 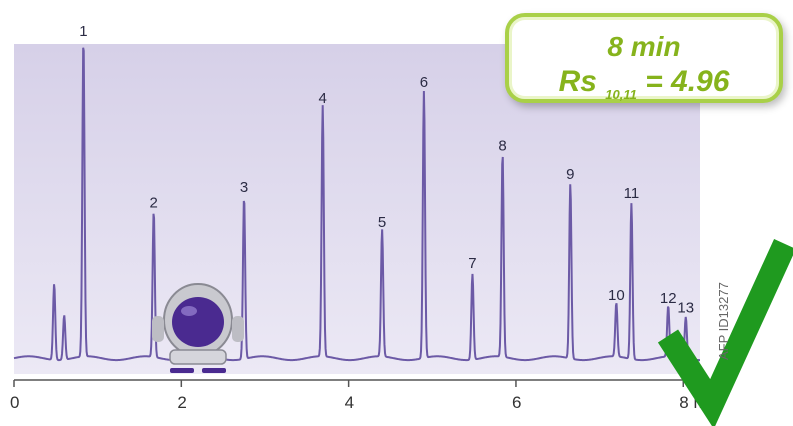 I want to click on x-tick-label: 2, so click(x=181, y=402).